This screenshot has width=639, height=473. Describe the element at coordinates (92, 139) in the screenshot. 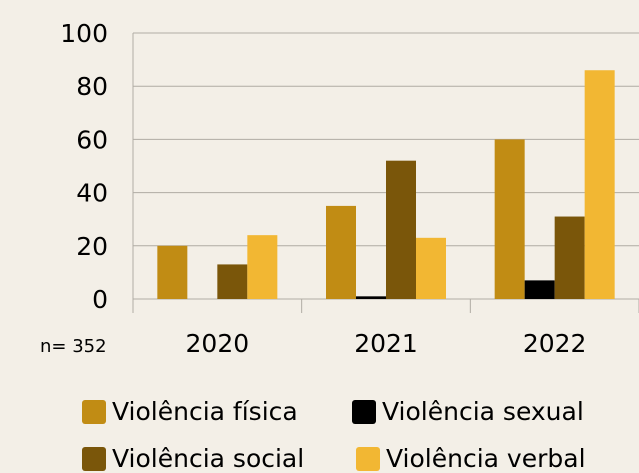

I see `y-tick-label: 60` at that location.